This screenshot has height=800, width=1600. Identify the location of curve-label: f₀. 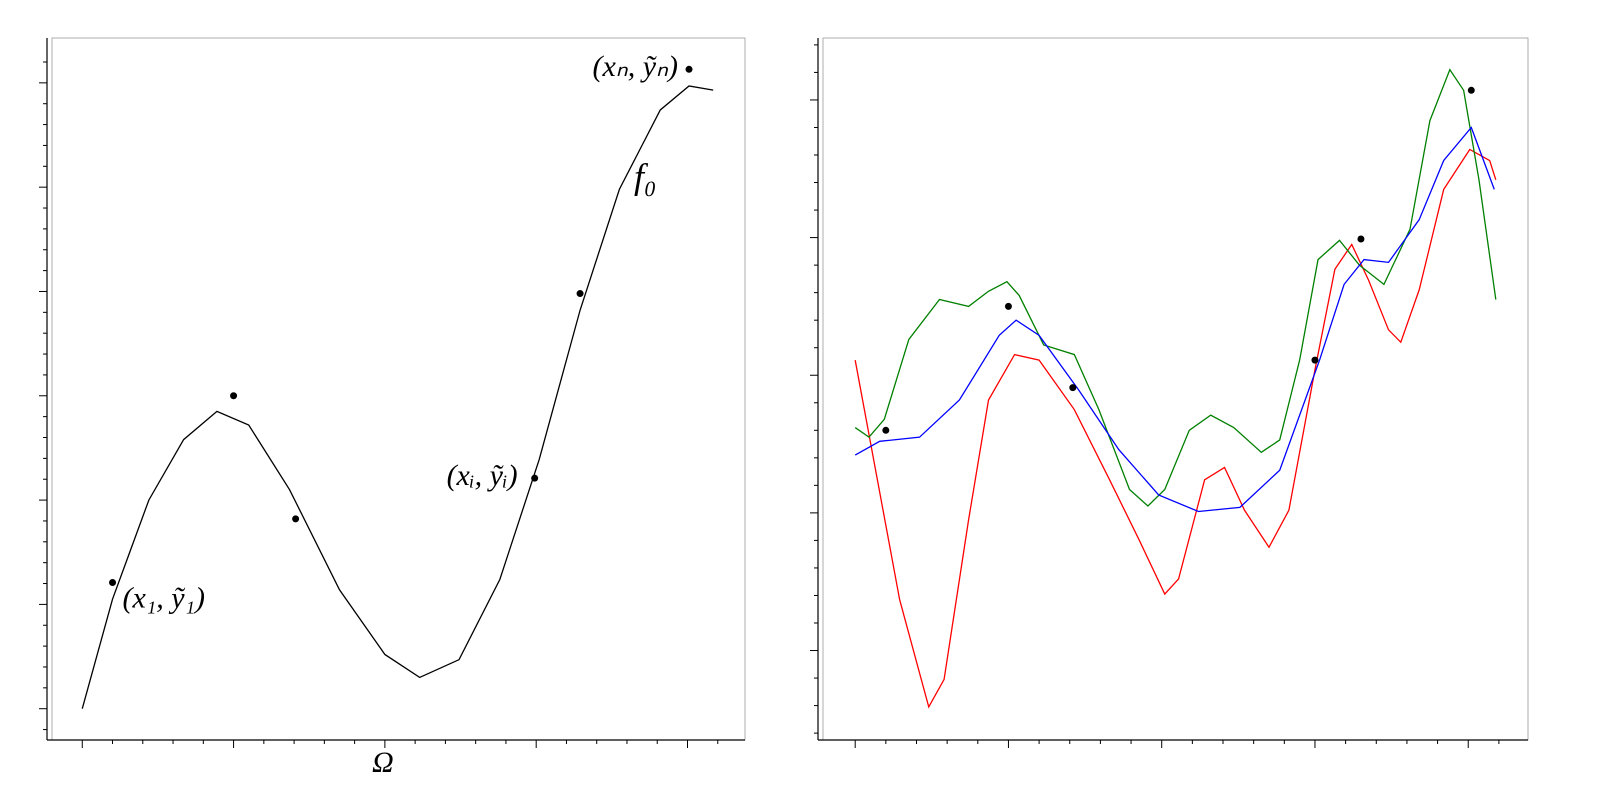
(645, 176).